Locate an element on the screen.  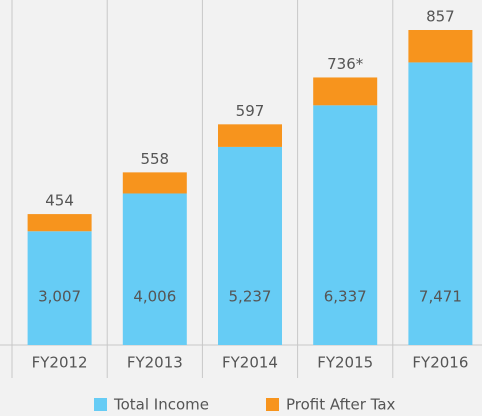
x-tick-label: FY2014 is located at coordinates (250, 363).